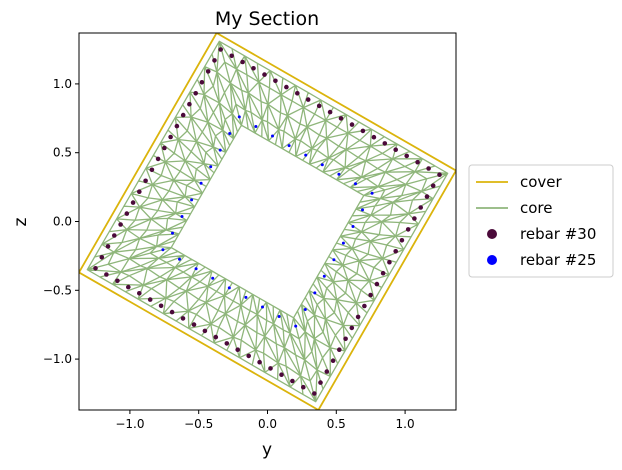 The width and height of the screenshot is (622, 470). Describe the element at coordinates (267, 424) in the screenshot. I see `x-tick-label: 0.0` at that location.